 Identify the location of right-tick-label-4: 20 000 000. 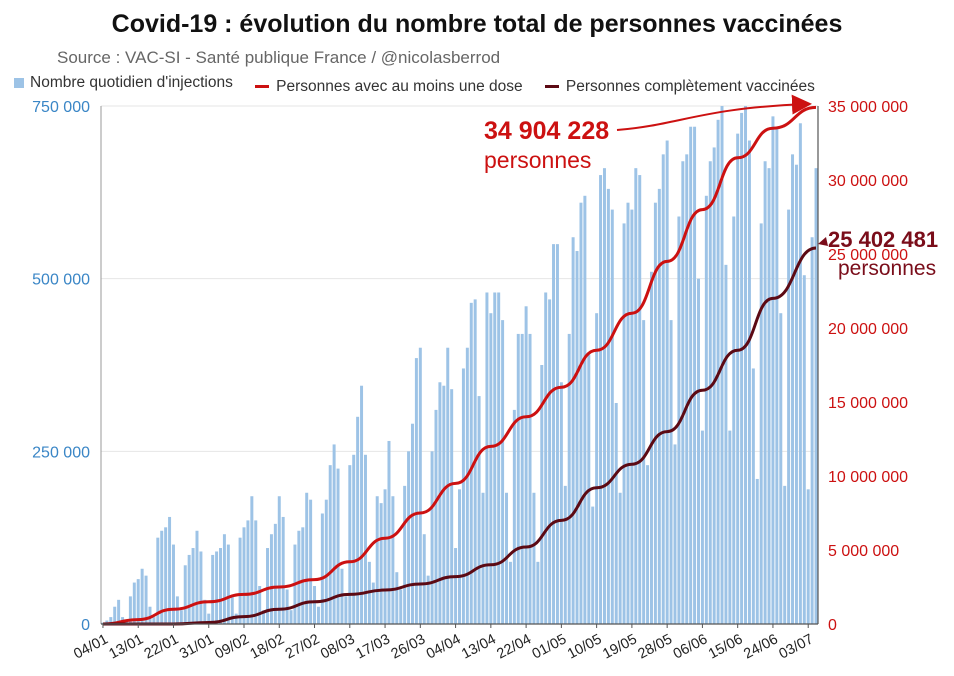
(868, 329).